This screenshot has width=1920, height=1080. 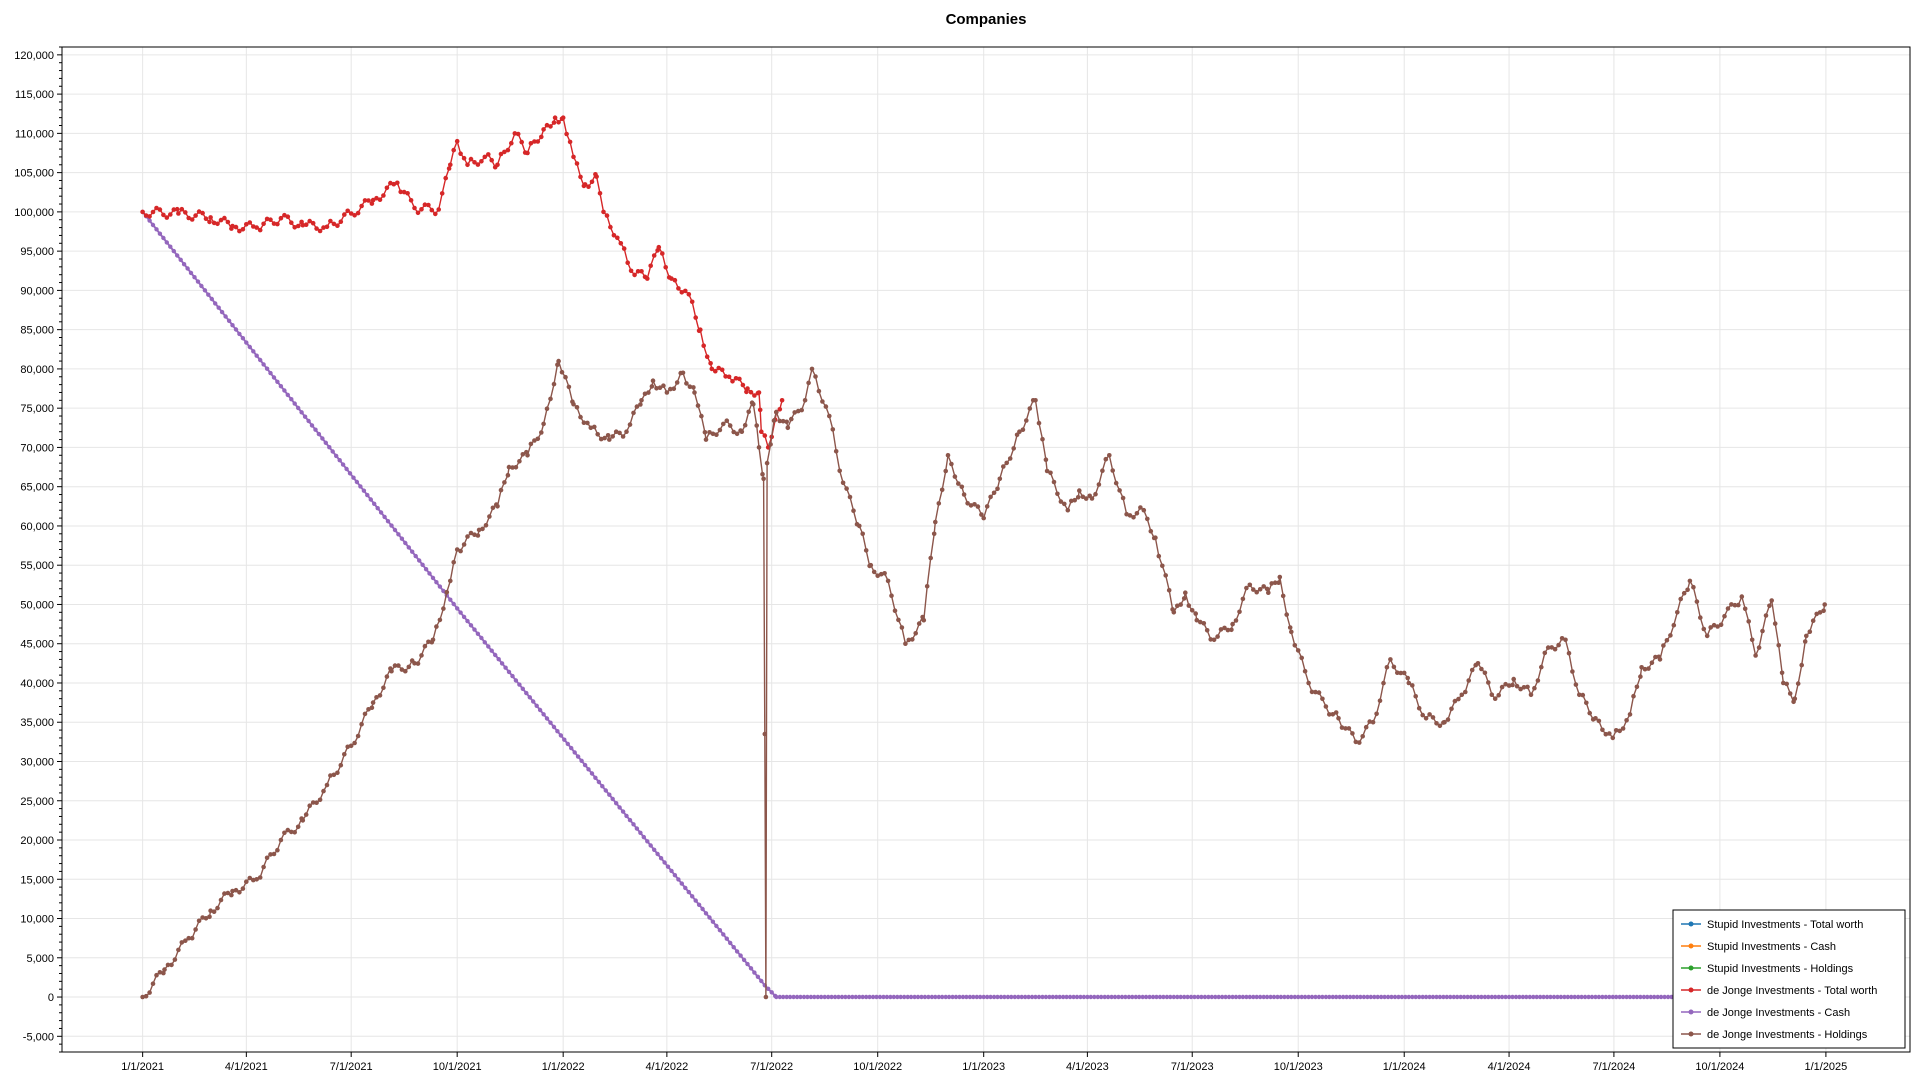 What do you see at coordinates (38, 1037) in the screenshot?
I see `y-tick-label: -5,000` at bounding box center [38, 1037].